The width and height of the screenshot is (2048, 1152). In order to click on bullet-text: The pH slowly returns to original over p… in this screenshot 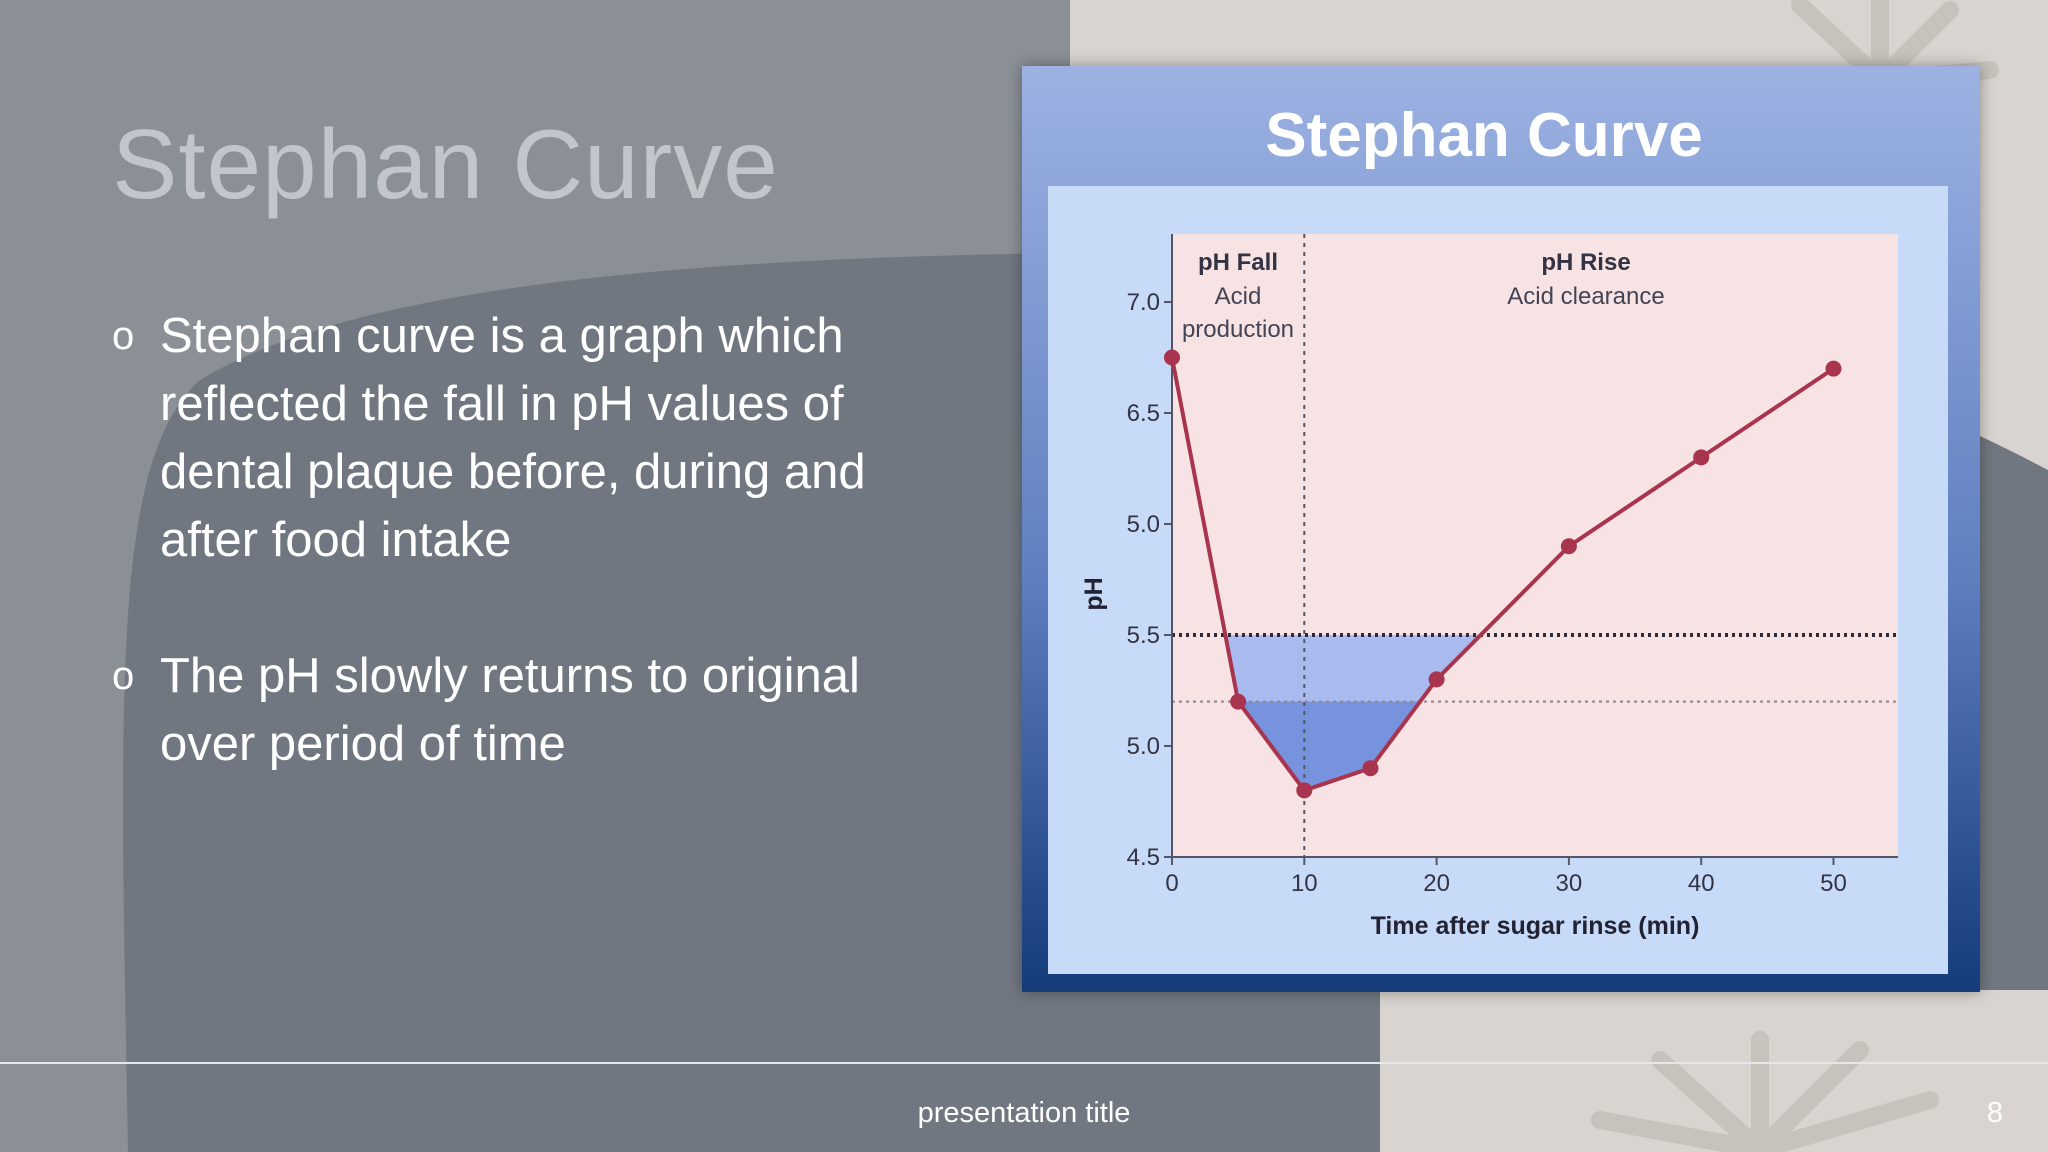, I will do `click(510, 710)`.